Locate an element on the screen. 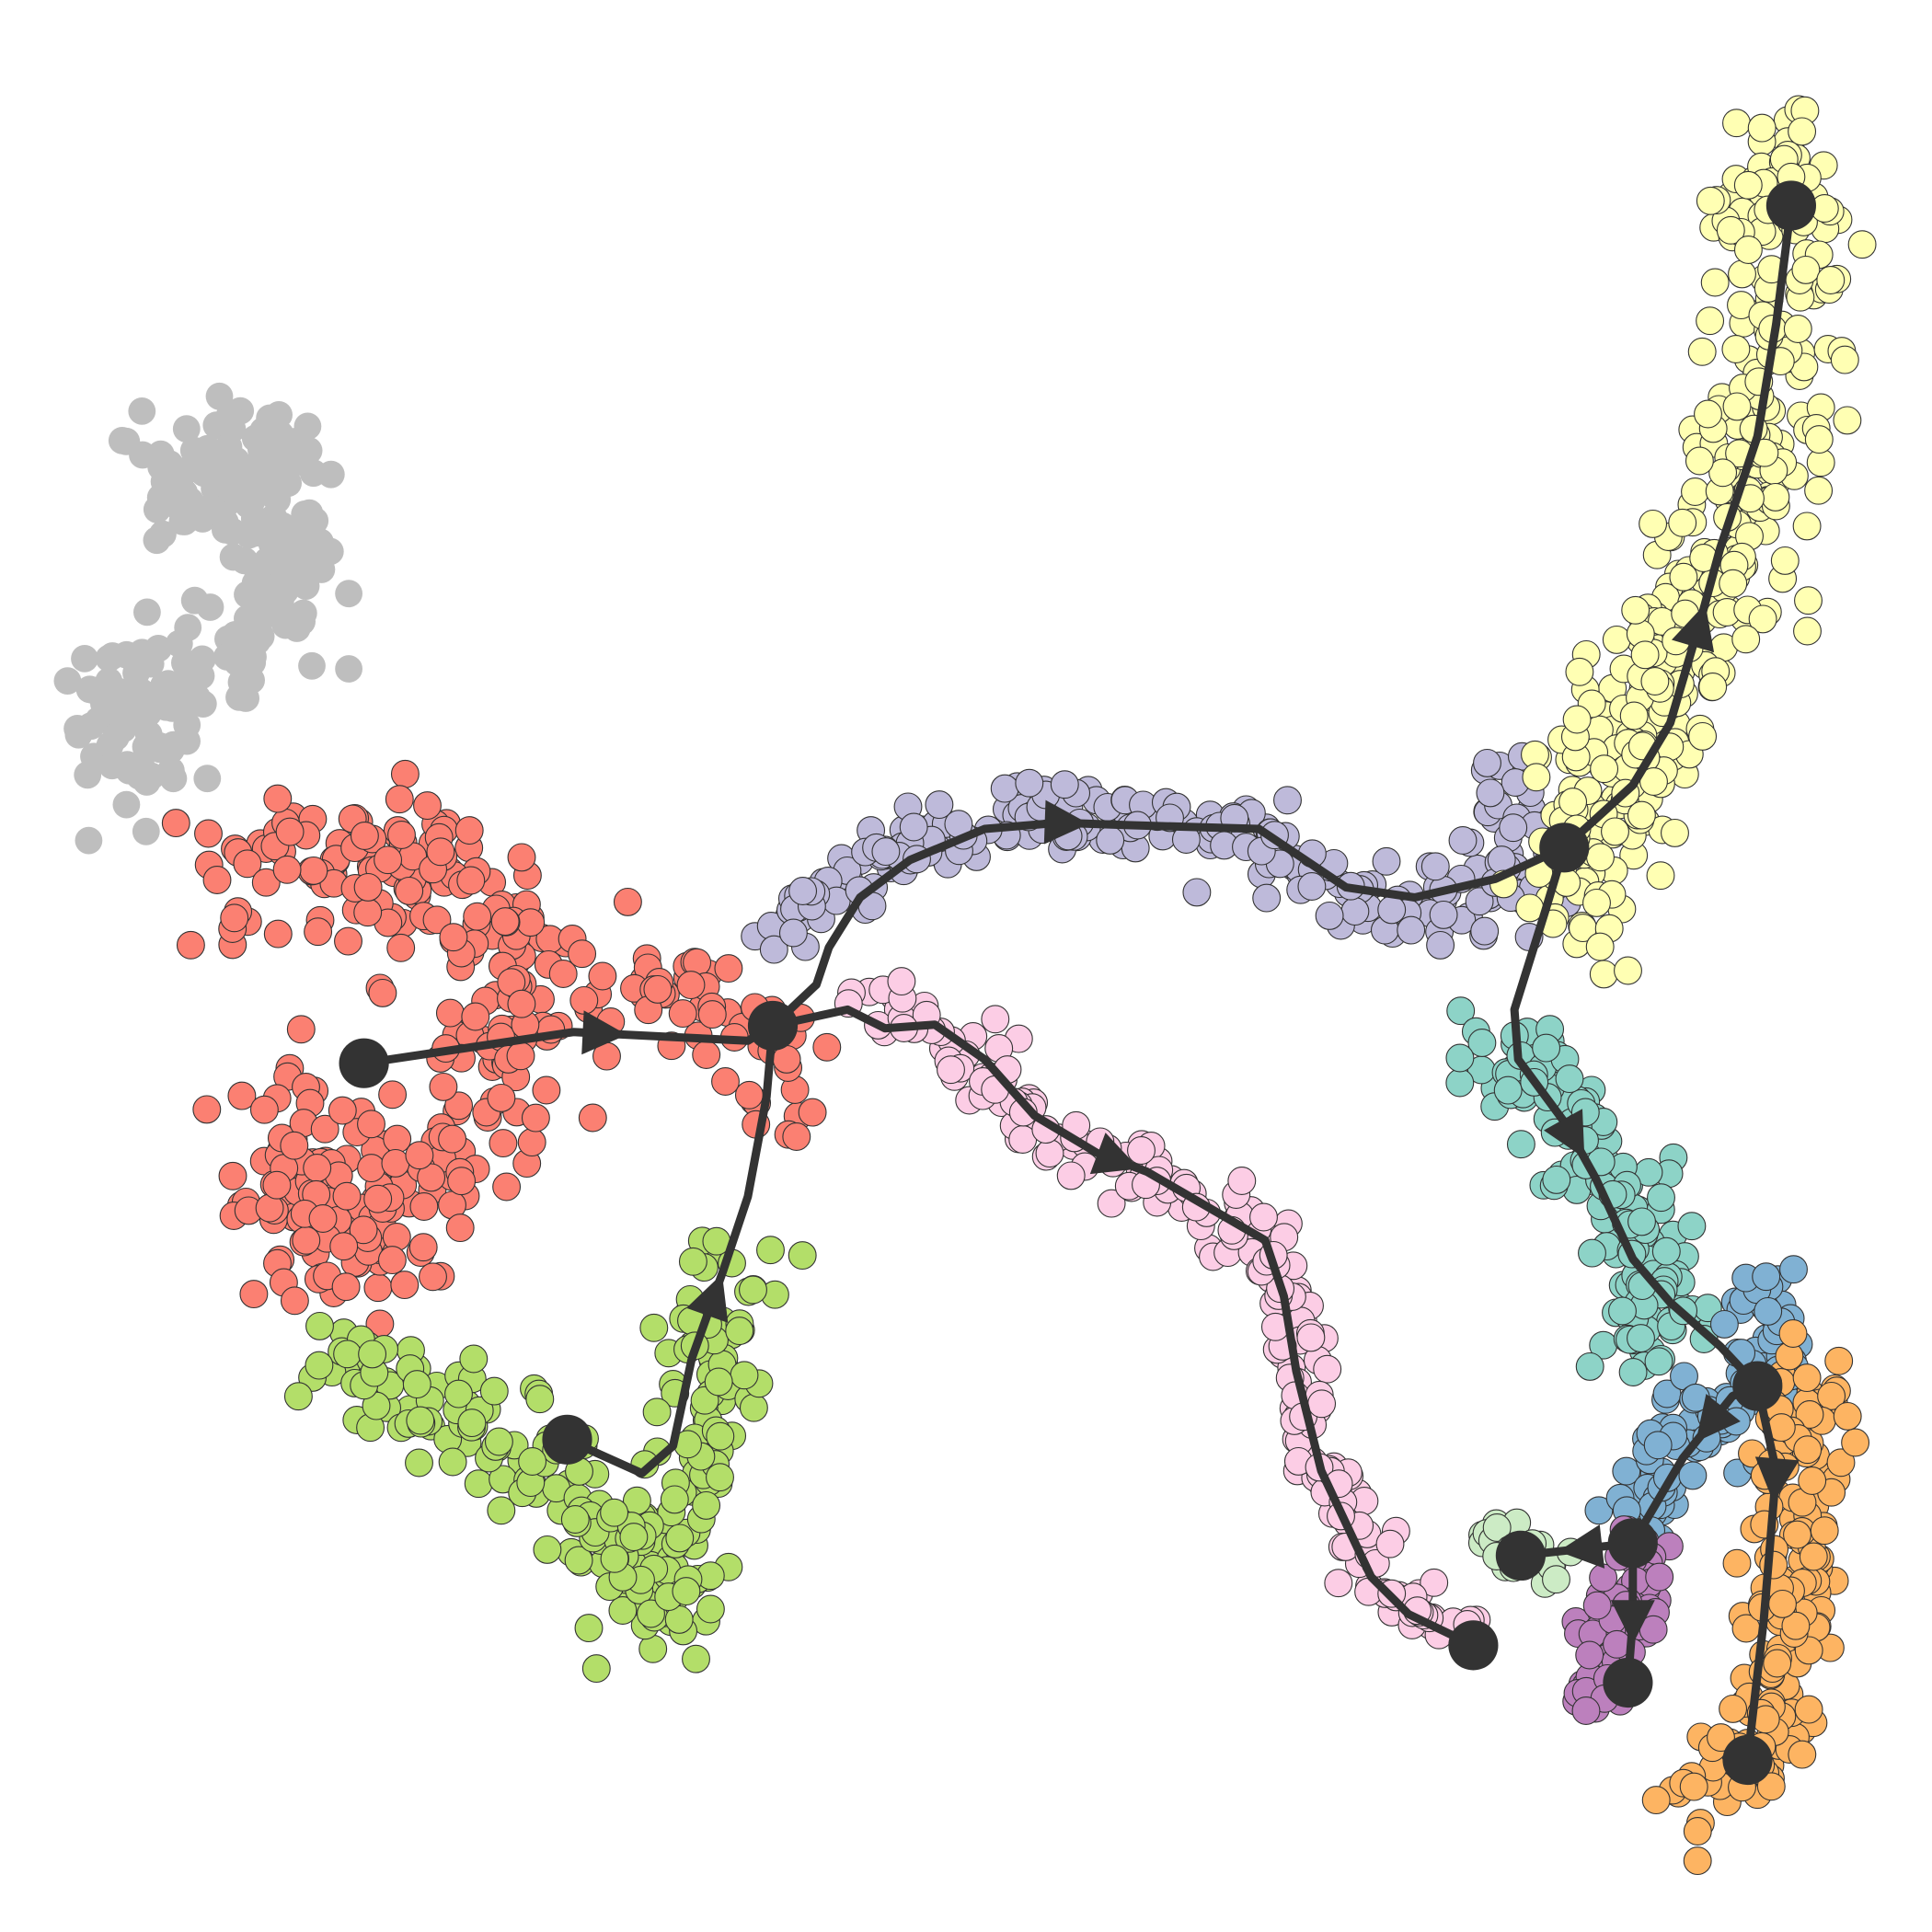 The image size is (1932, 1932). trajectory-line is located at coordinates (1123, 1327).